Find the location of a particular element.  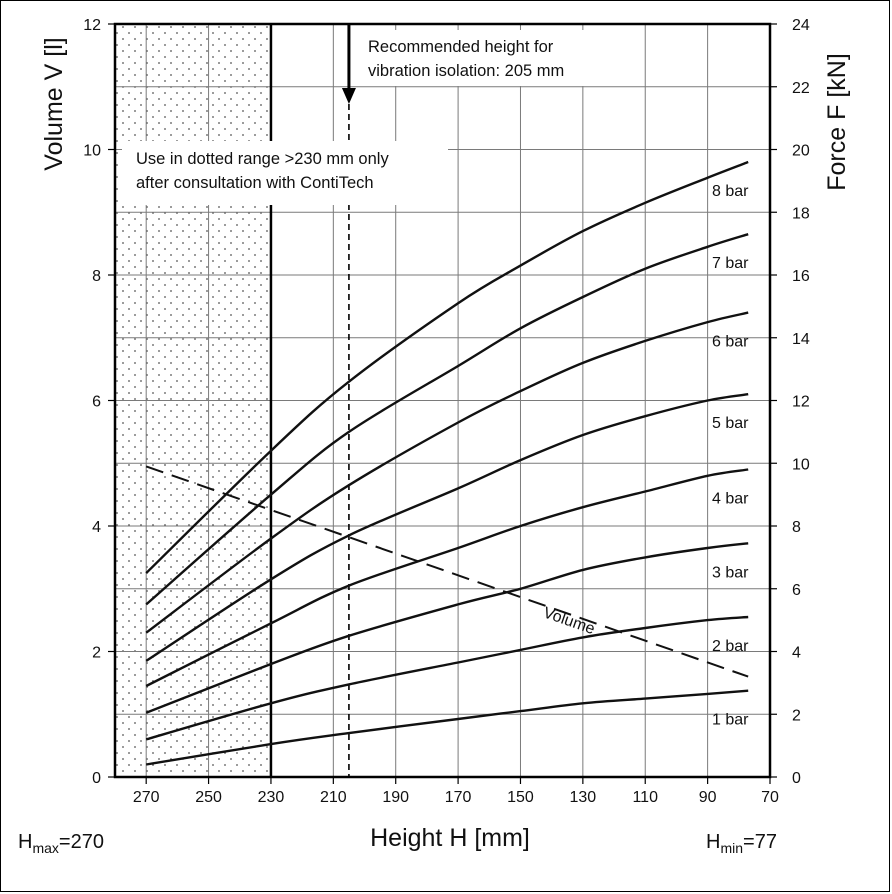

y-right-tick-label: 4 is located at coordinates (796, 653).